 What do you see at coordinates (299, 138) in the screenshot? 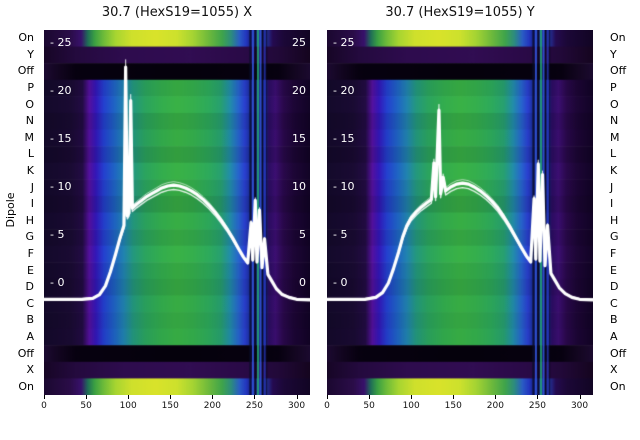
I see `inner-tick-label-right: 15` at bounding box center [299, 138].